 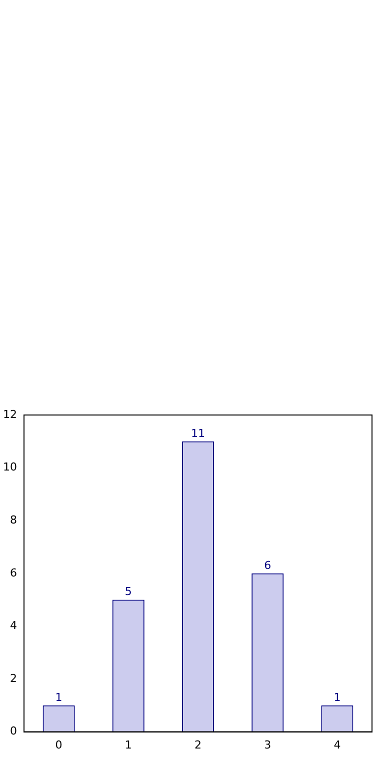 What do you see at coordinates (13, 519) in the screenshot?
I see `y-tick-label: 8` at bounding box center [13, 519].